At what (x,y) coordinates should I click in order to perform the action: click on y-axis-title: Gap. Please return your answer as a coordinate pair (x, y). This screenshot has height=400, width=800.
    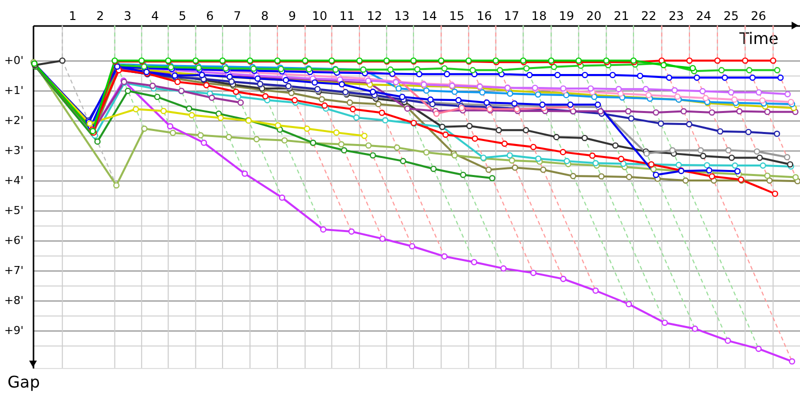
    Looking at the image, I should click on (24, 382).